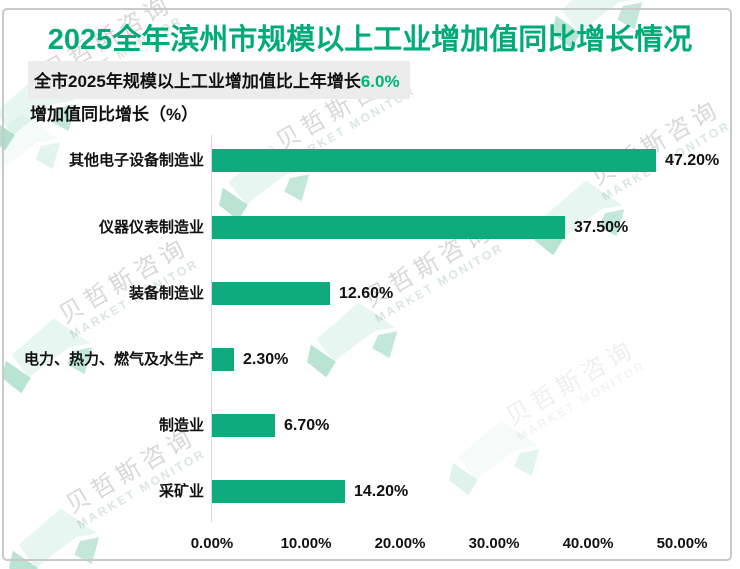  What do you see at coordinates (366, 293) in the screenshot?
I see `value-label: 12.60%` at bounding box center [366, 293].